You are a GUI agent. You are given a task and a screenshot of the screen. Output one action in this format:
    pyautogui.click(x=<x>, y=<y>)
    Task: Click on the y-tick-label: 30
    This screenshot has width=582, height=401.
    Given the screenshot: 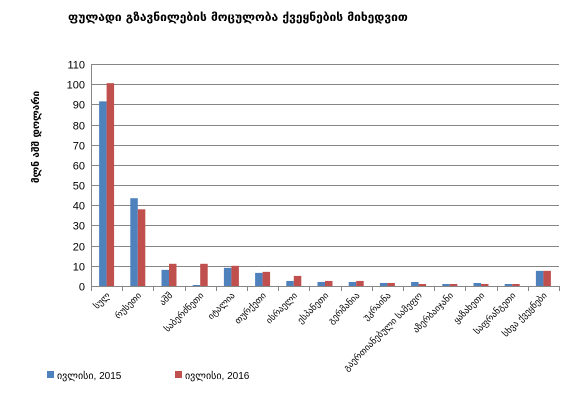 What is the action you would take?
    pyautogui.click(x=79, y=227)
    